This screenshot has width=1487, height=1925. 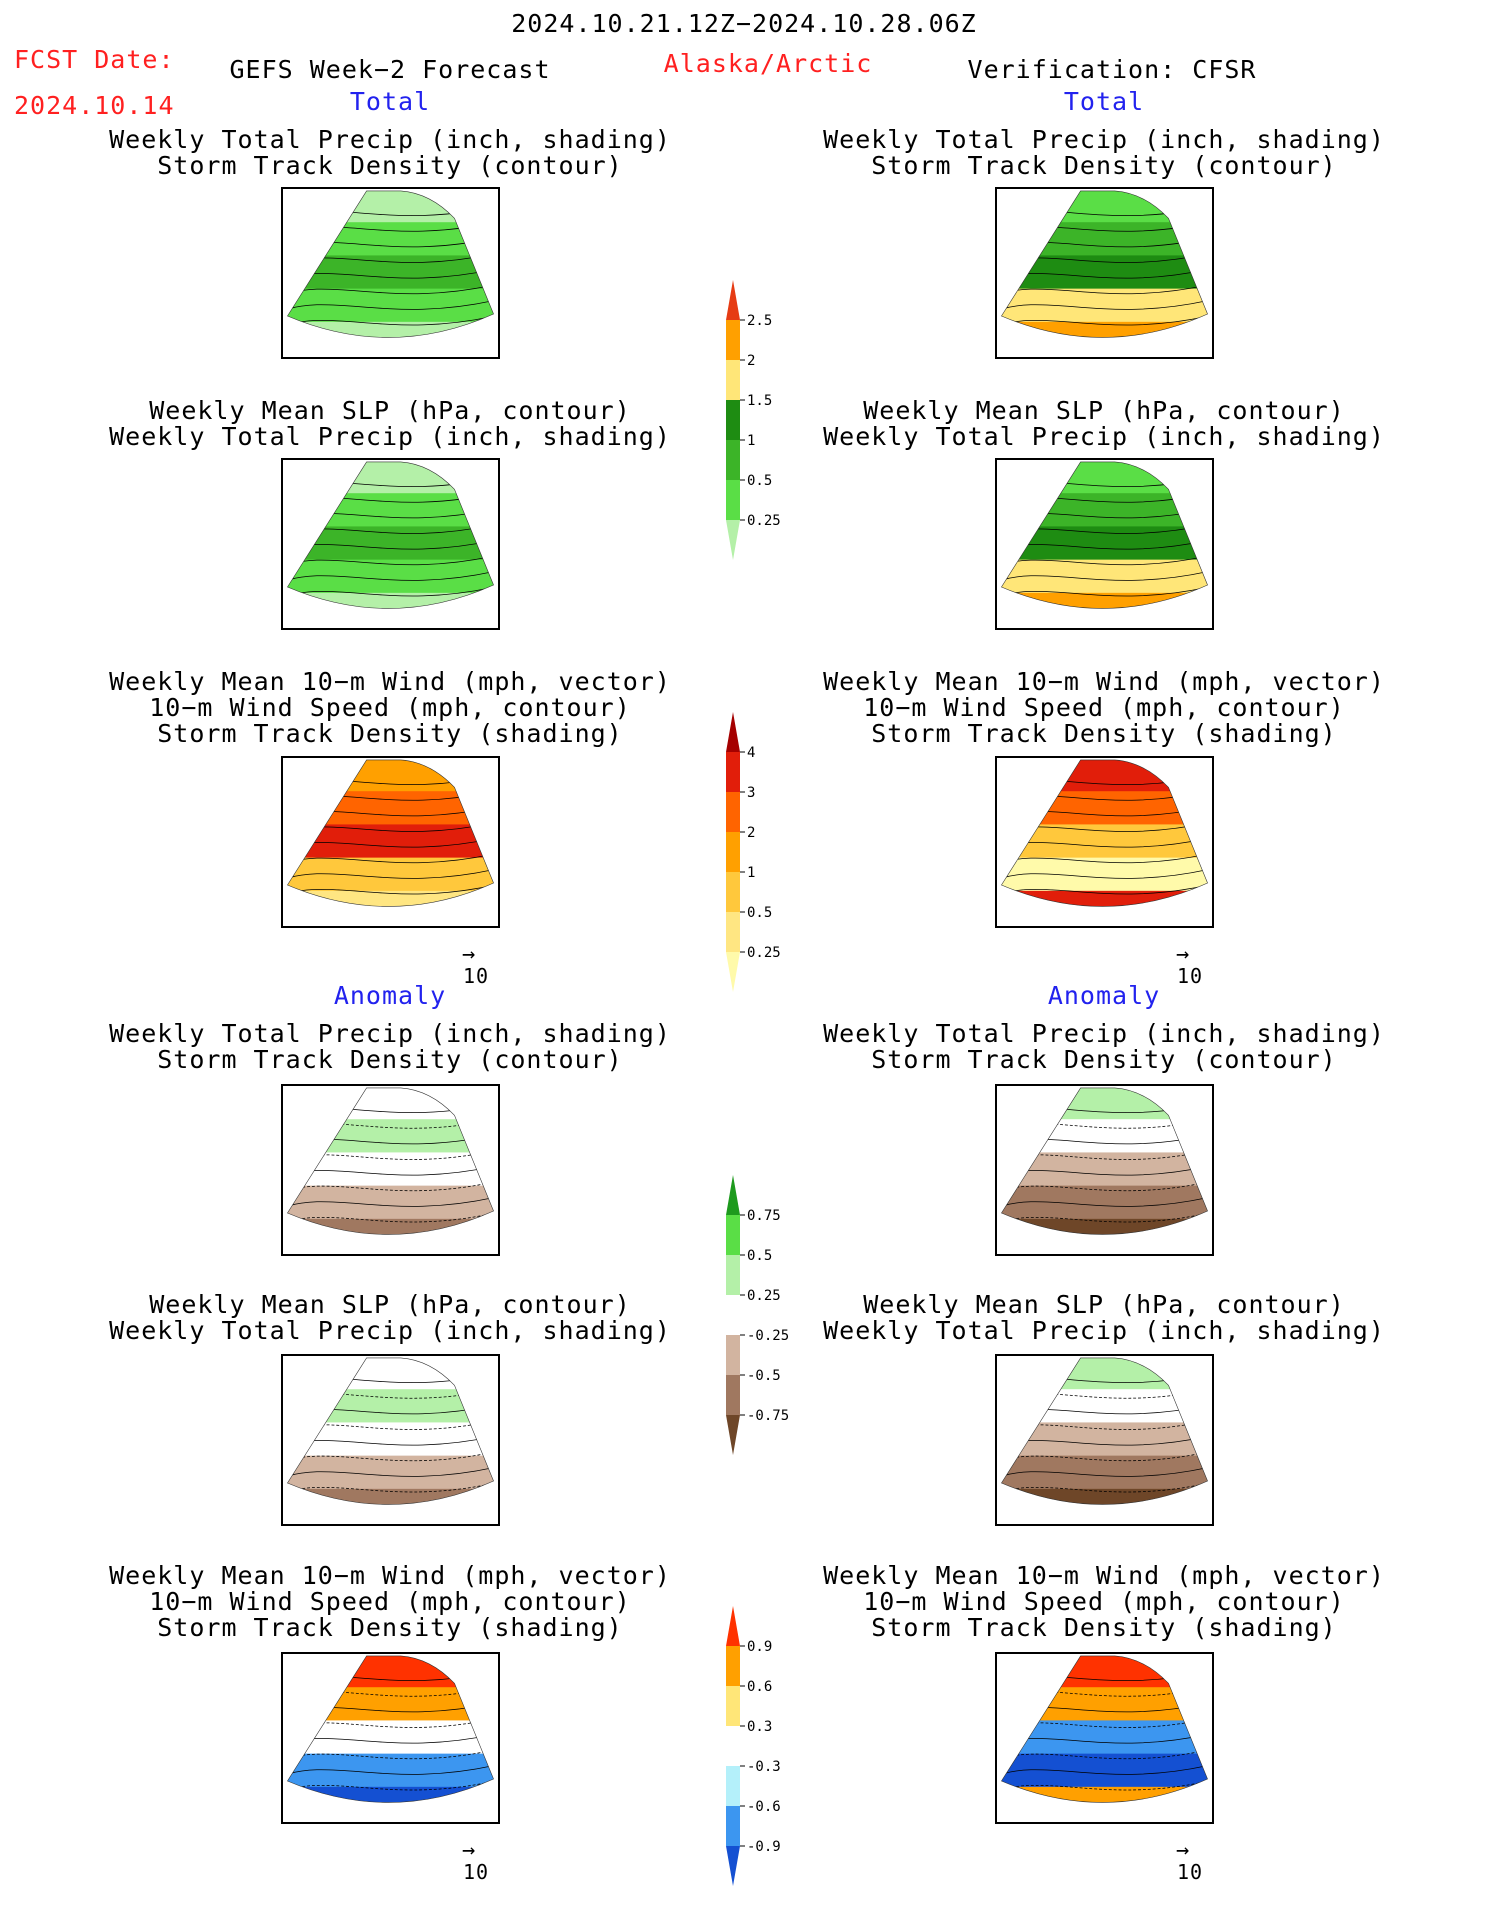 What do you see at coordinates (1104, 273) in the screenshot?
I see `map-total-precip-verification` at bounding box center [1104, 273].